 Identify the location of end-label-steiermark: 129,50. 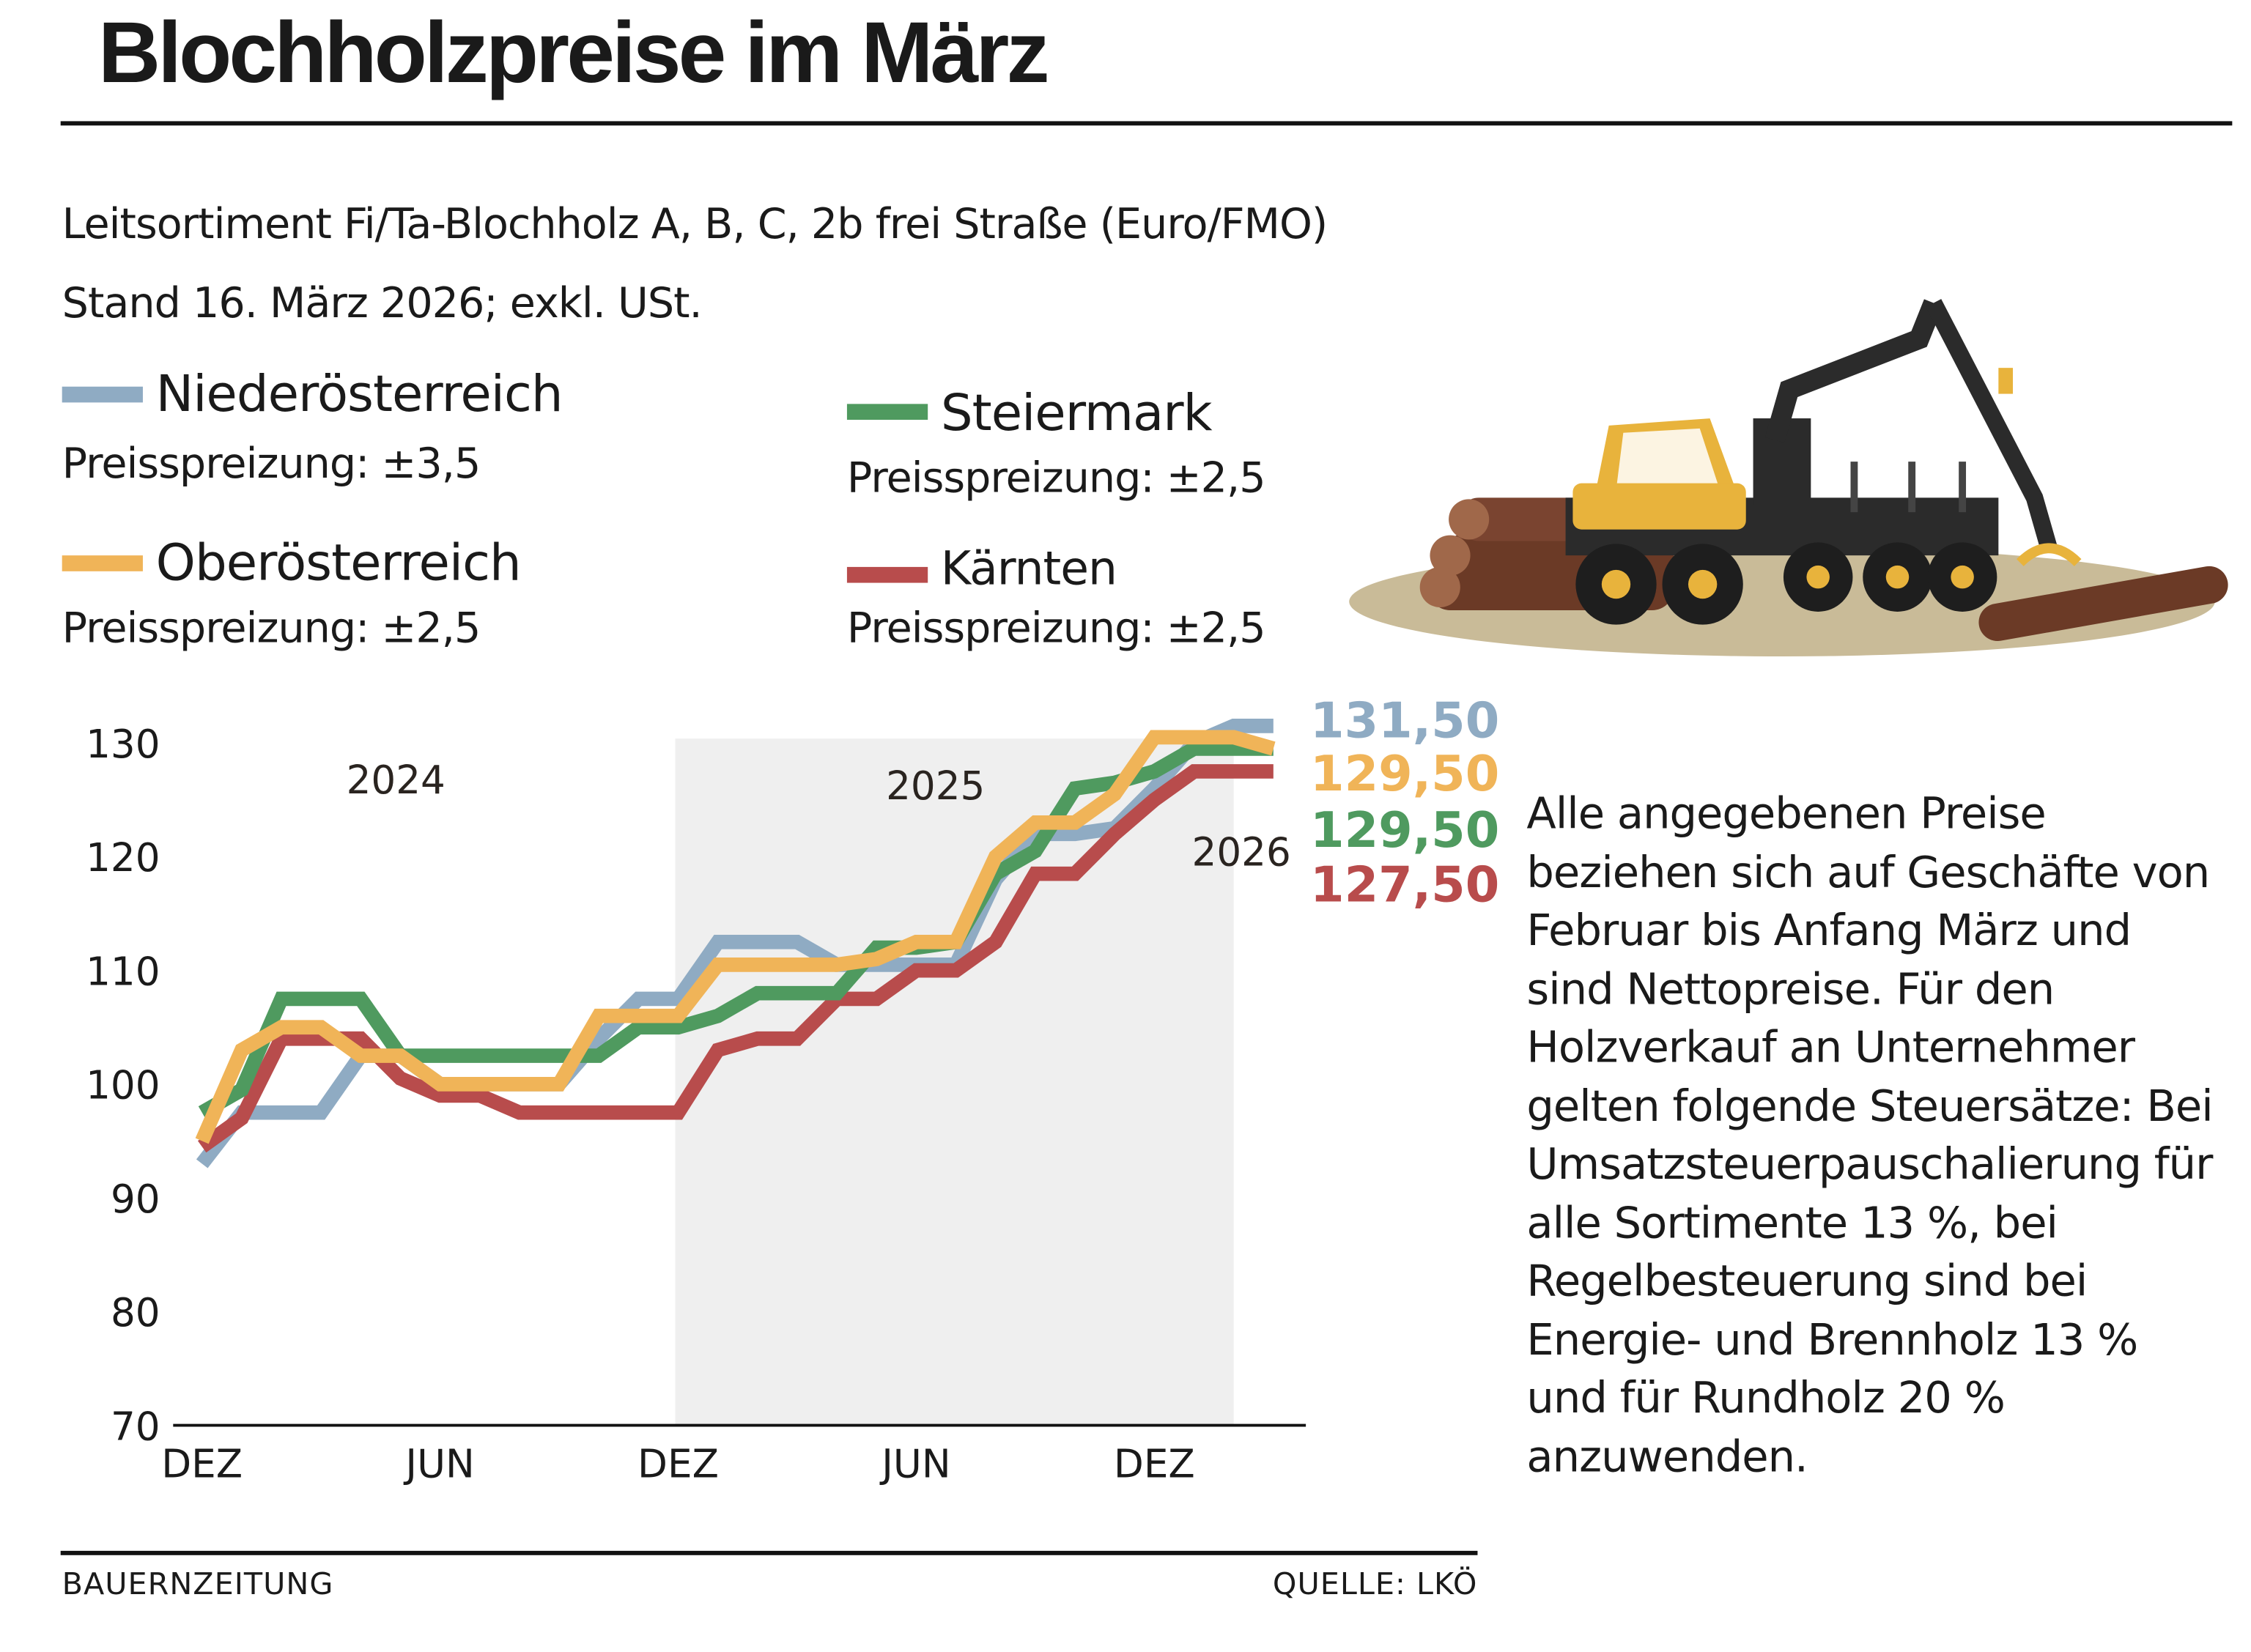
(1405, 830).